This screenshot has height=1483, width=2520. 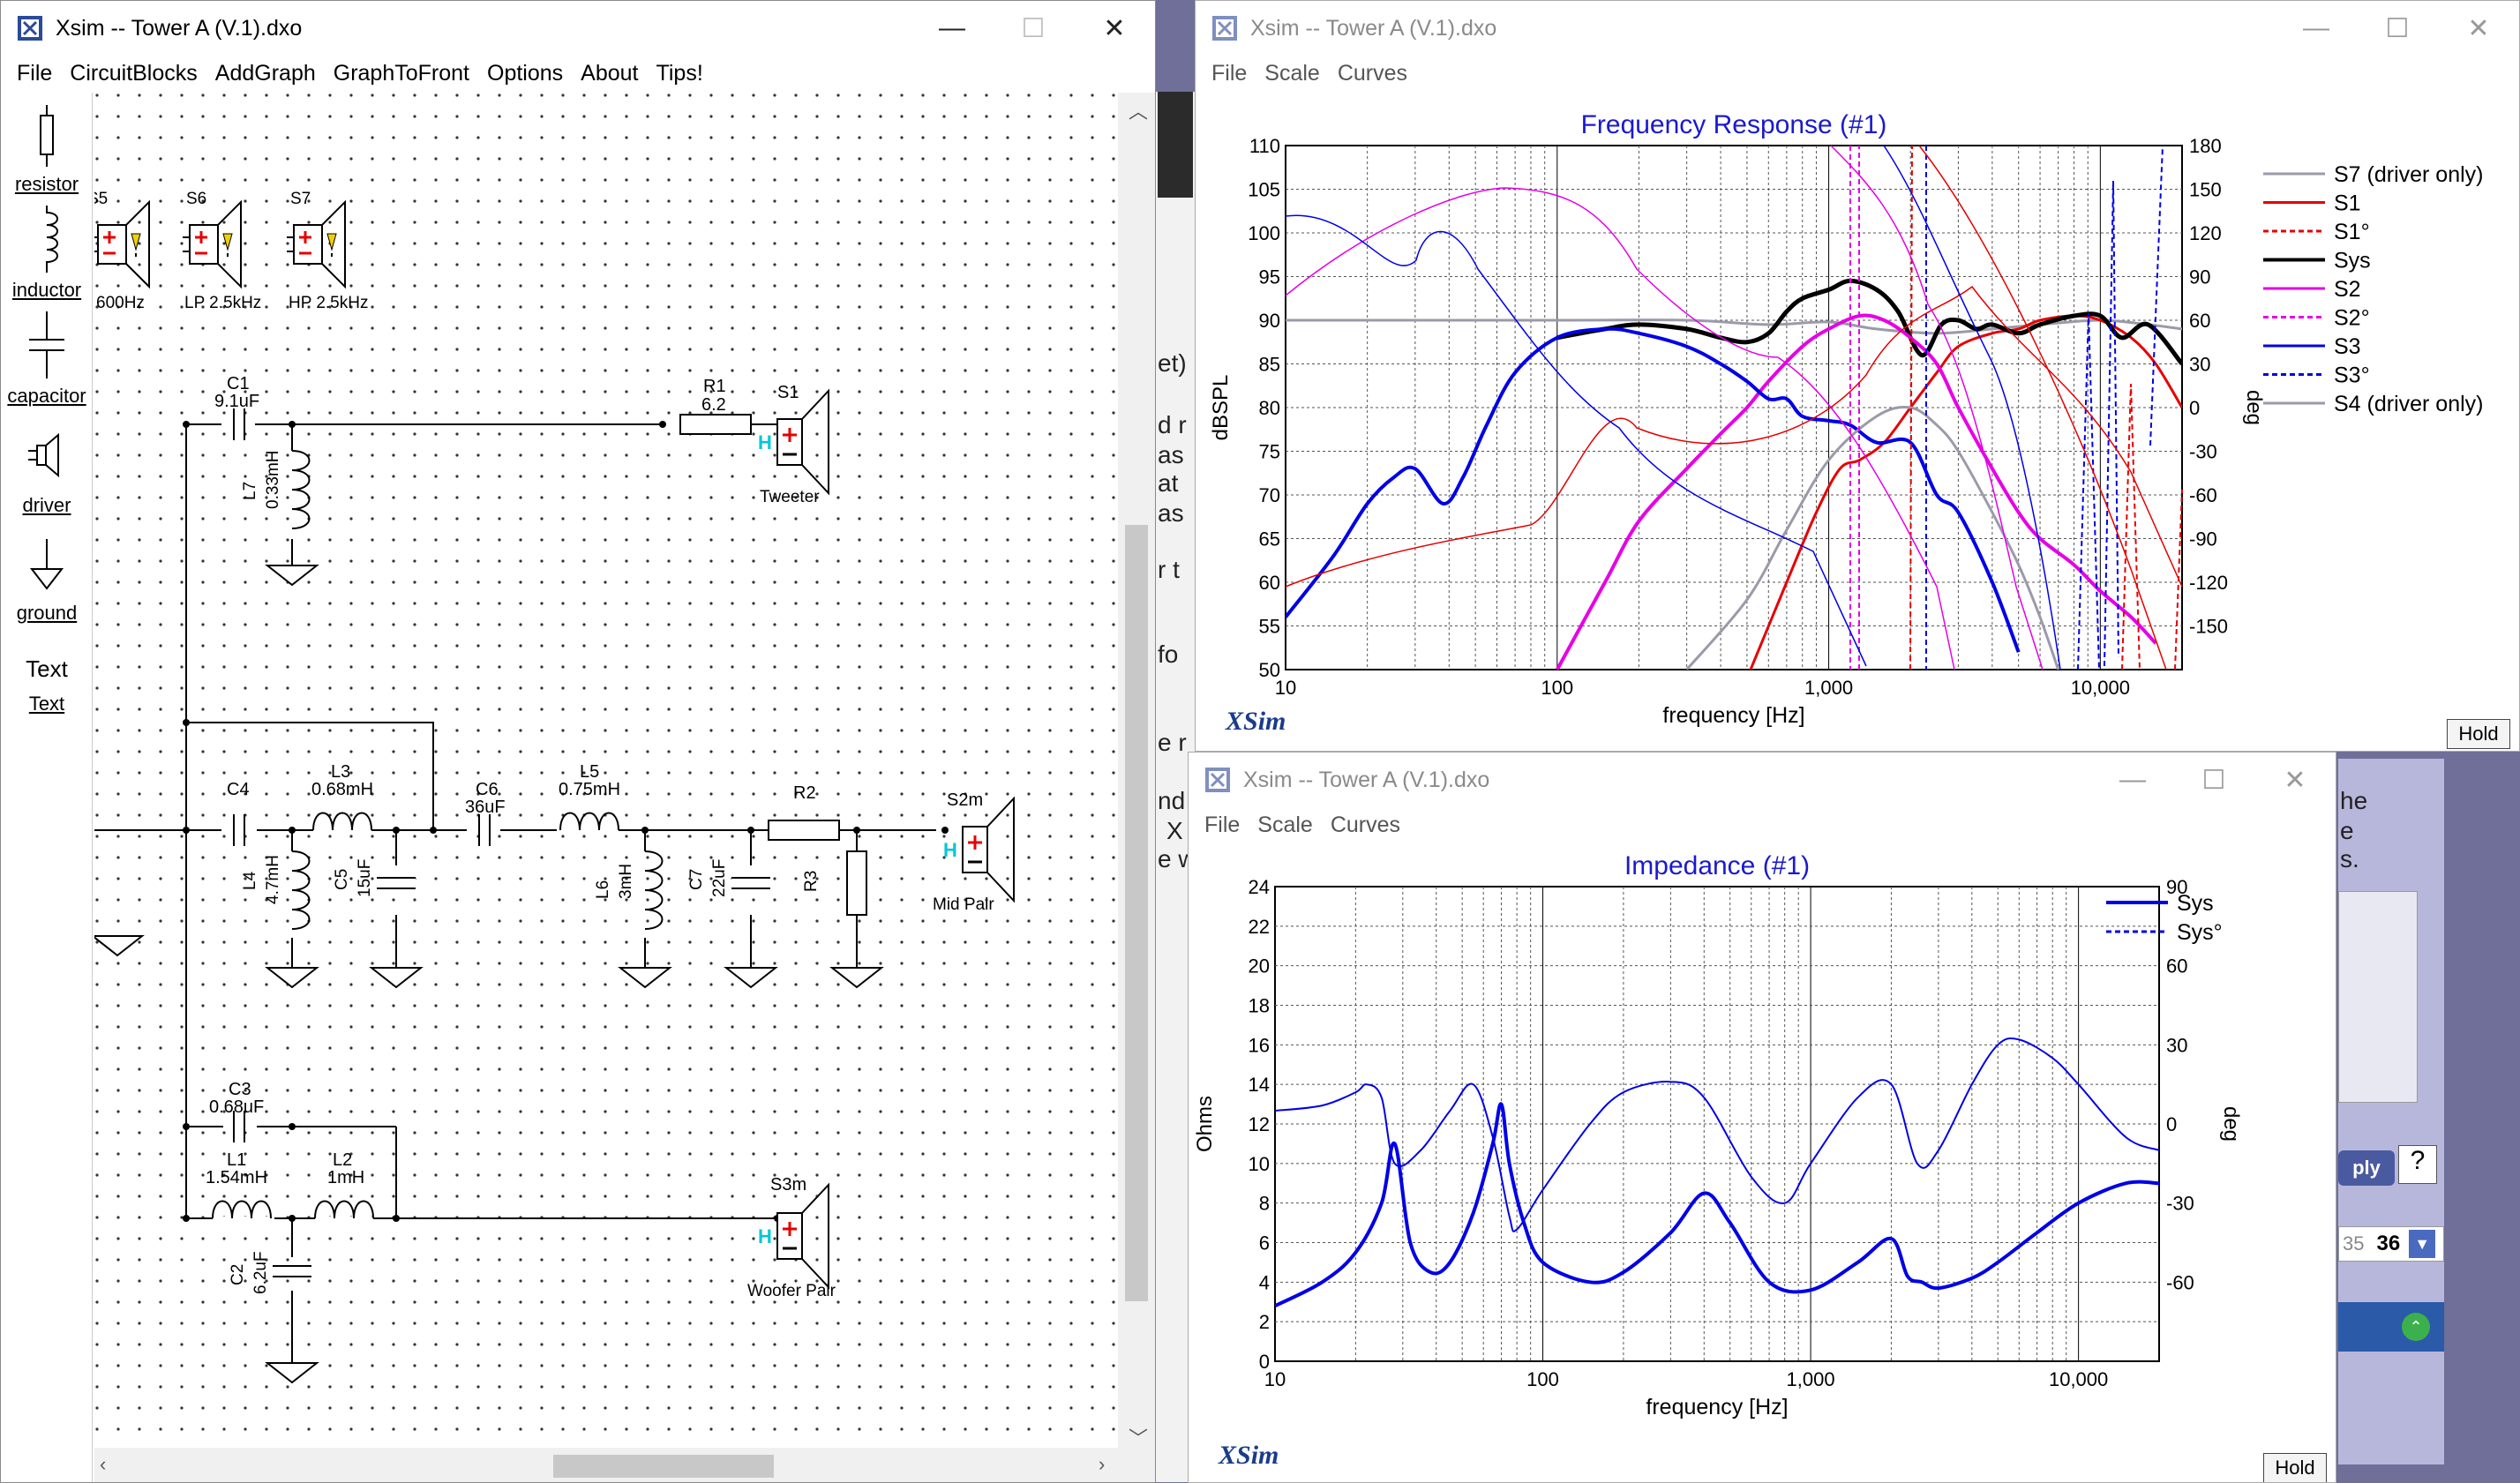 What do you see at coordinates (301, 489) in the screenshot?
I see `inductor-l7` at bounding box center [301, 489].